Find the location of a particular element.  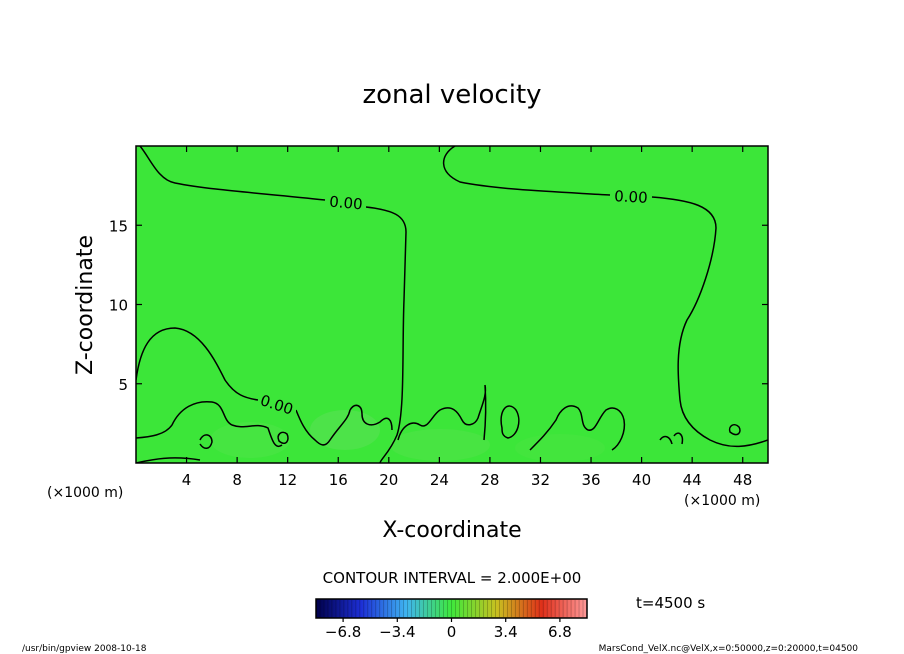

y-tick-label: 10 is located at coordinates (118, 306).